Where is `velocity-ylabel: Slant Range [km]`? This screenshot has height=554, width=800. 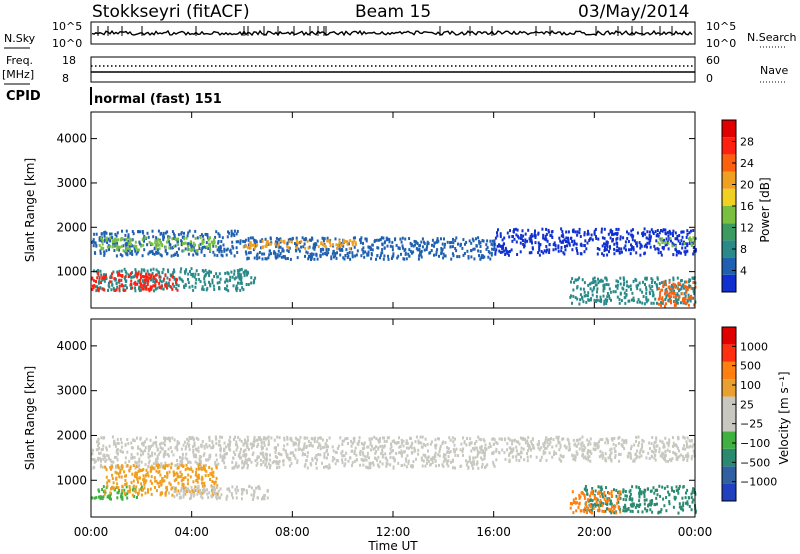 velocity-ylabel: Slant Range [km] is located at coordinates (30, 418).